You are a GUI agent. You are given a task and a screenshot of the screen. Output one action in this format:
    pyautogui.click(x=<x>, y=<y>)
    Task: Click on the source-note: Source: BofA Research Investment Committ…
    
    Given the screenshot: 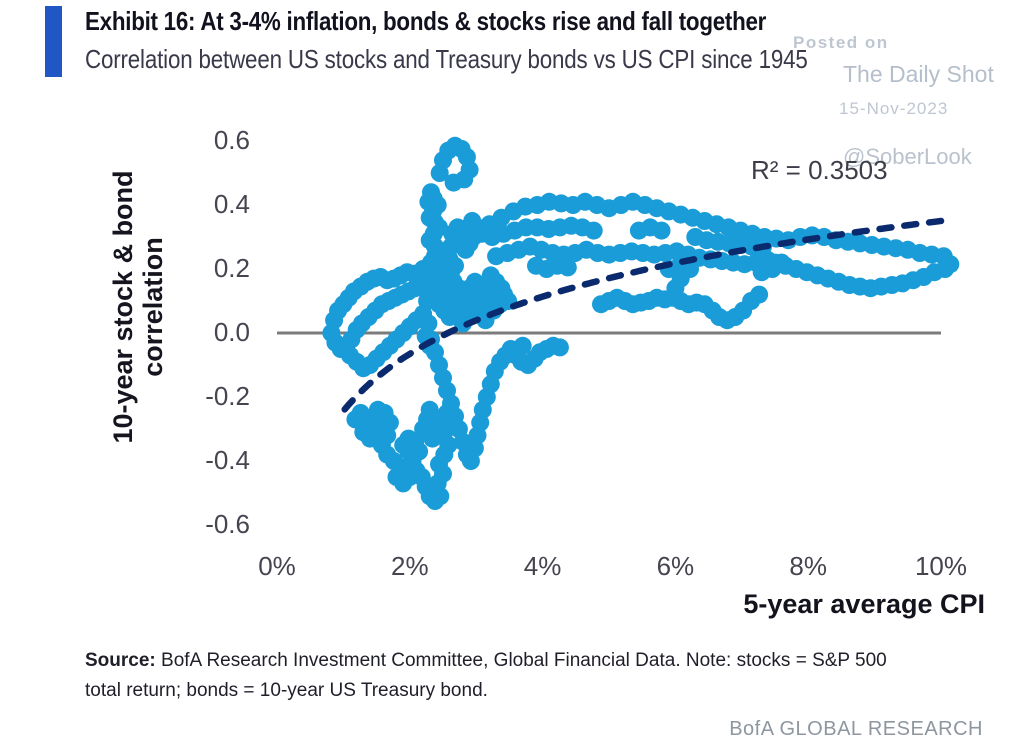 What is the action you would take?
    pyautogui.click(x=509, y=676)
    